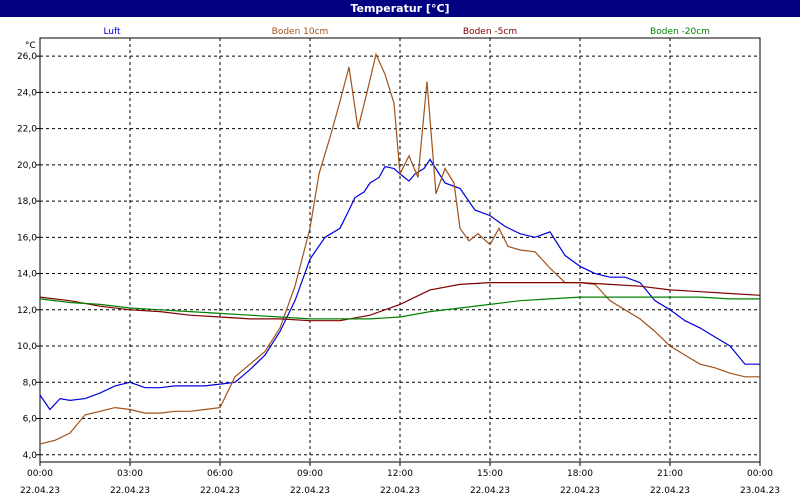 The image size is (800, 500). What do you see at coordinates (310, 474) in the screenshot?
I see `x-tick-label-time: 09:00` at bounding box center [310, 474].